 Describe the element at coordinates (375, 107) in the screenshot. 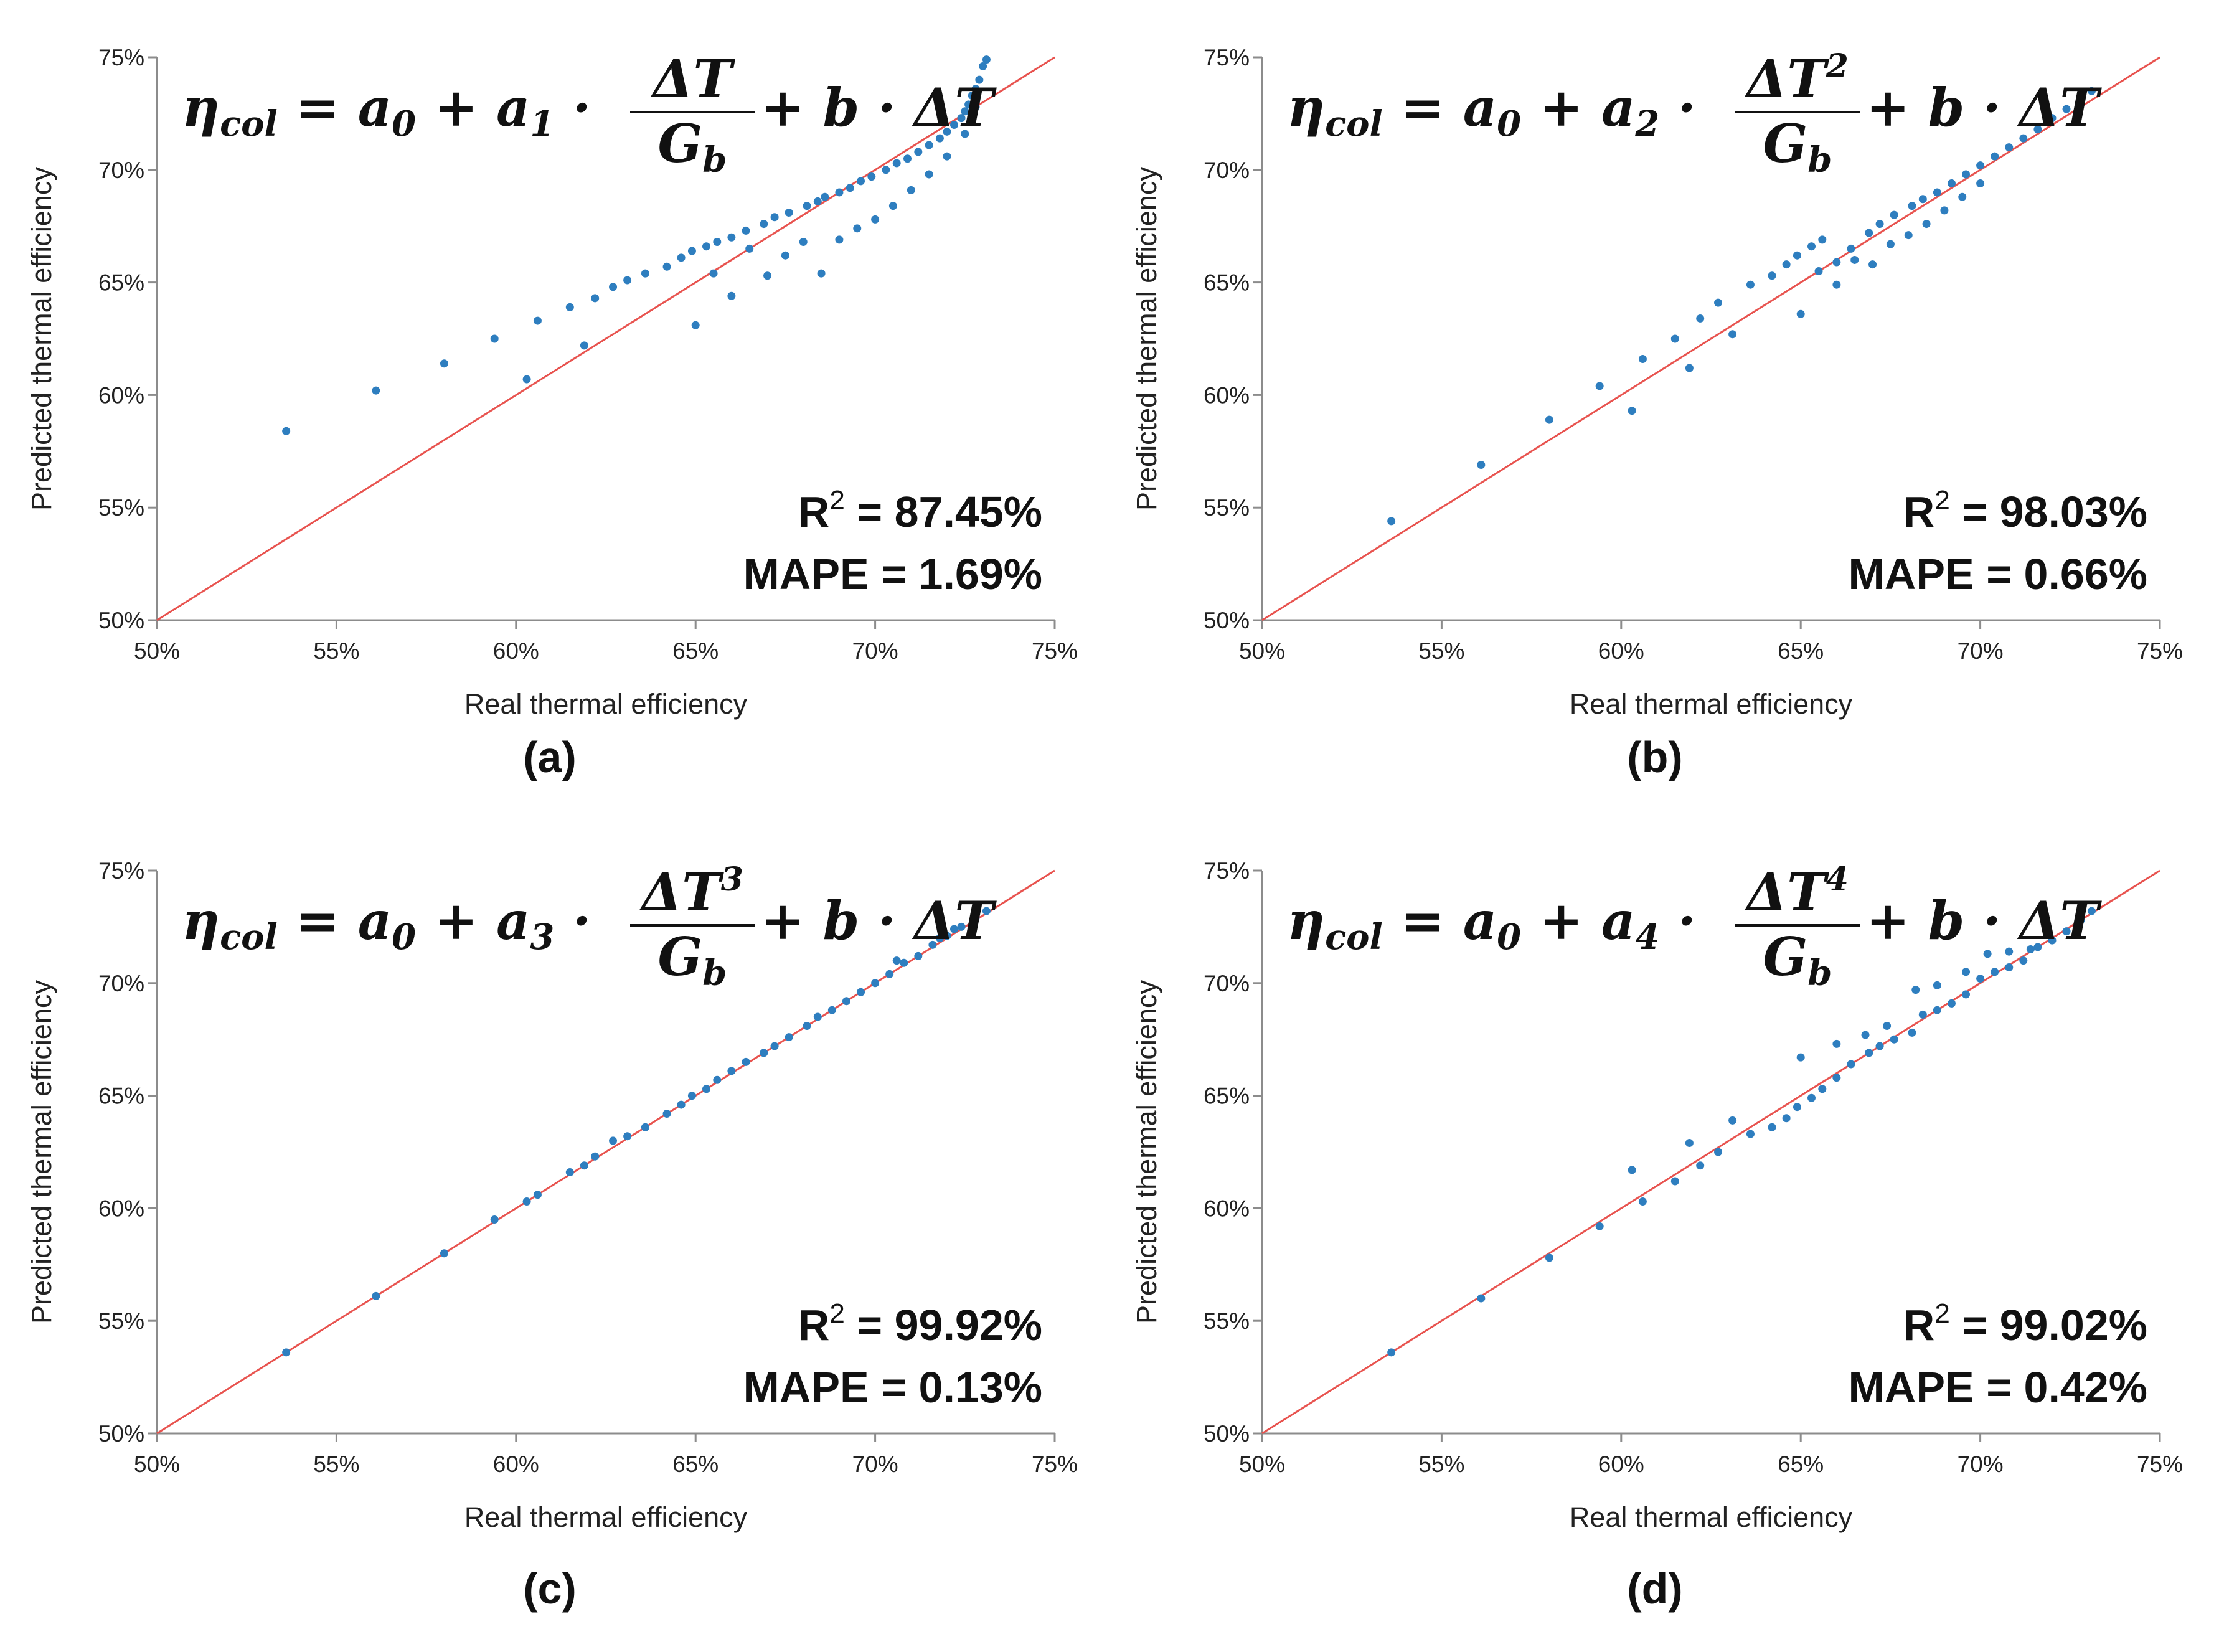

I see `panel-a-a0-symbol: a` at that location.